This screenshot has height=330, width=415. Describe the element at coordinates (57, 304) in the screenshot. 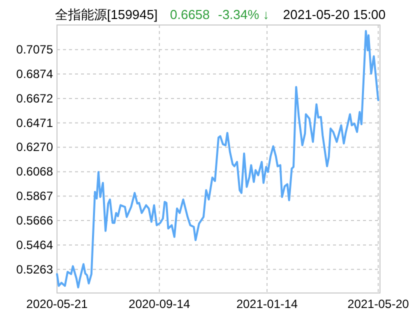

I see `x-tick-label: 2020-05-21` at that location.